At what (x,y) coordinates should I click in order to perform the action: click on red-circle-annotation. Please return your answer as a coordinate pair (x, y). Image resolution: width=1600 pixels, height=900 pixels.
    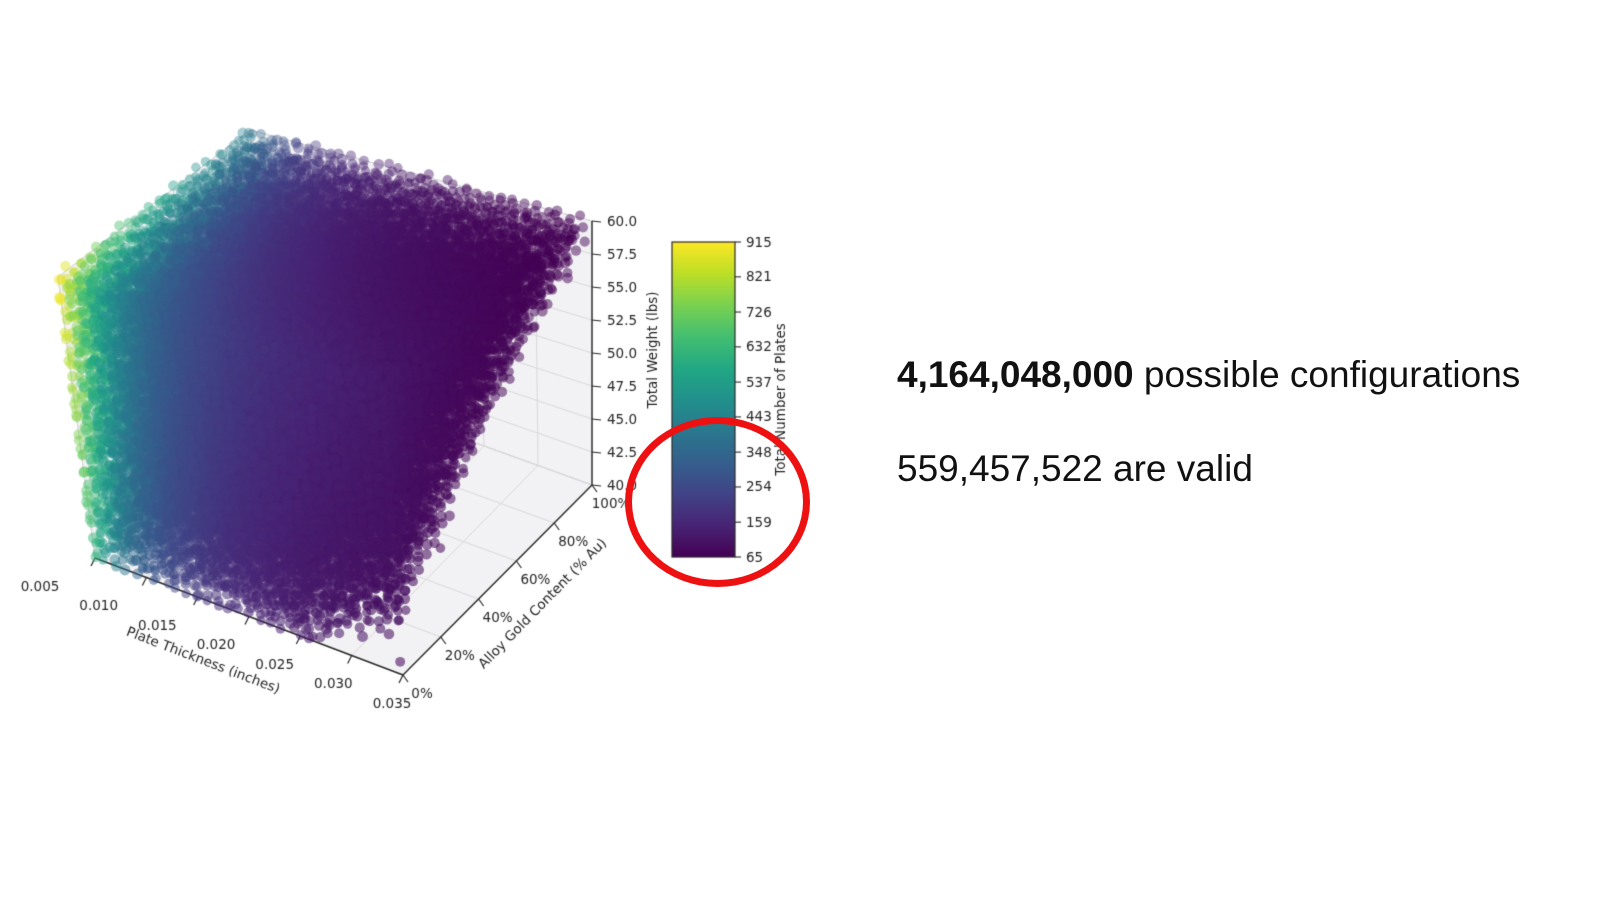
    Looking at the image, I should click on (717, 502).